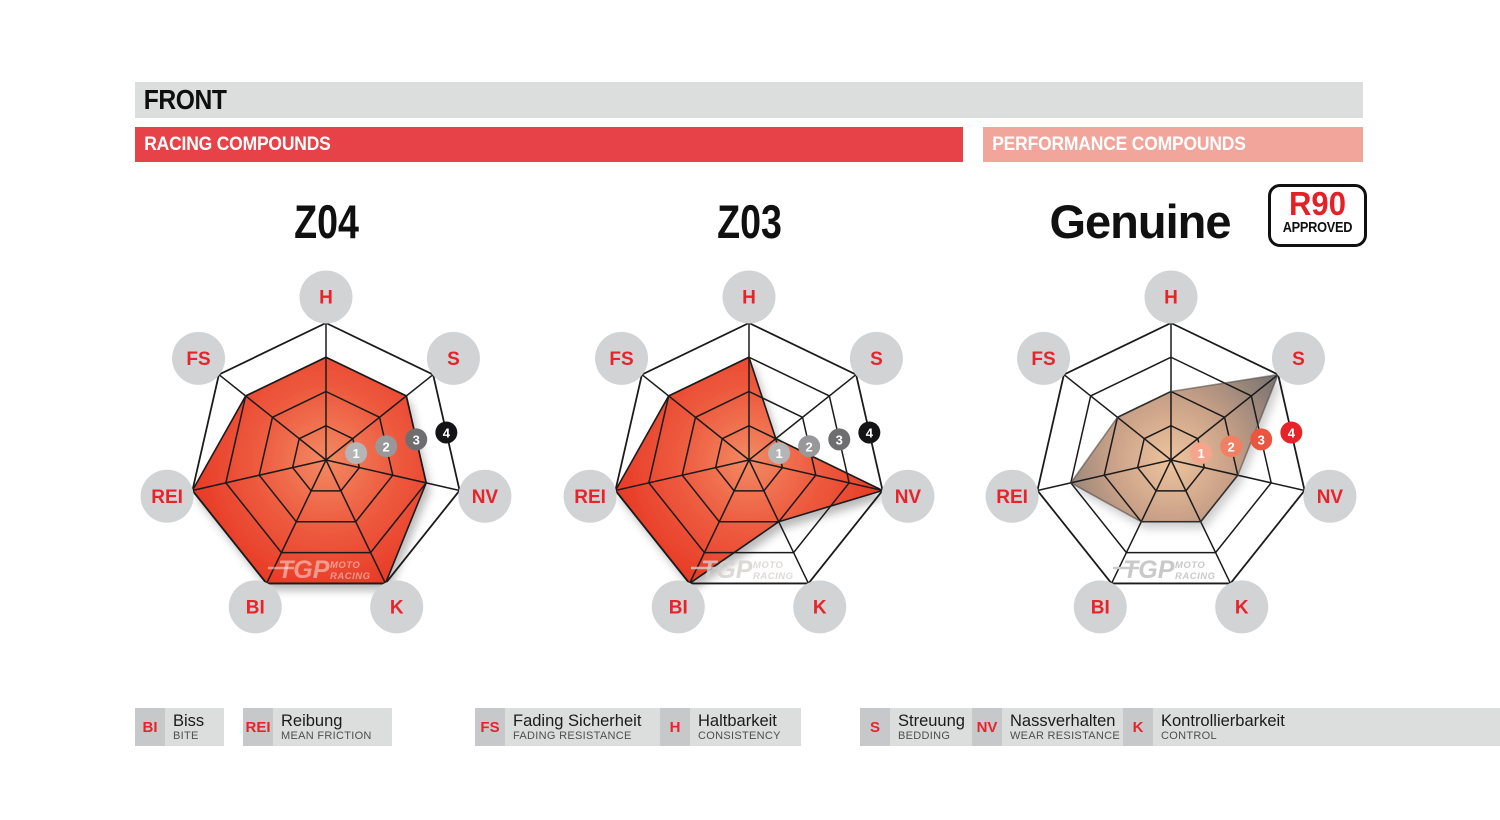 The image size is (1500, 820). What do you see at coordinates (577, 720) in the screenshot?
I see `legend-term-de: Fading Sicherheit` at bounding box center [577, 720].